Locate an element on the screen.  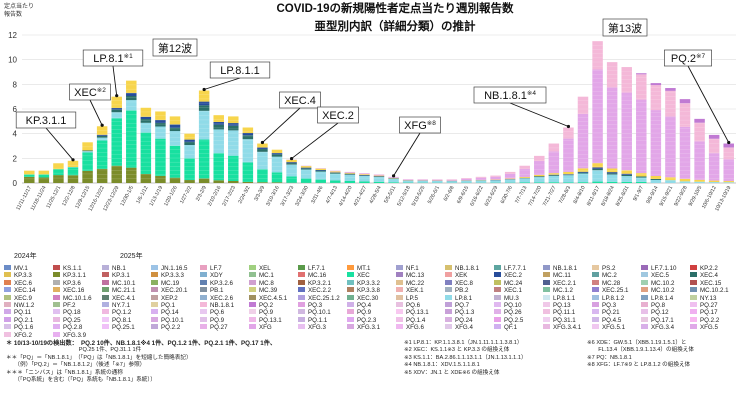
legend-item: LF.7.1 is located at coordinates (311, 269).